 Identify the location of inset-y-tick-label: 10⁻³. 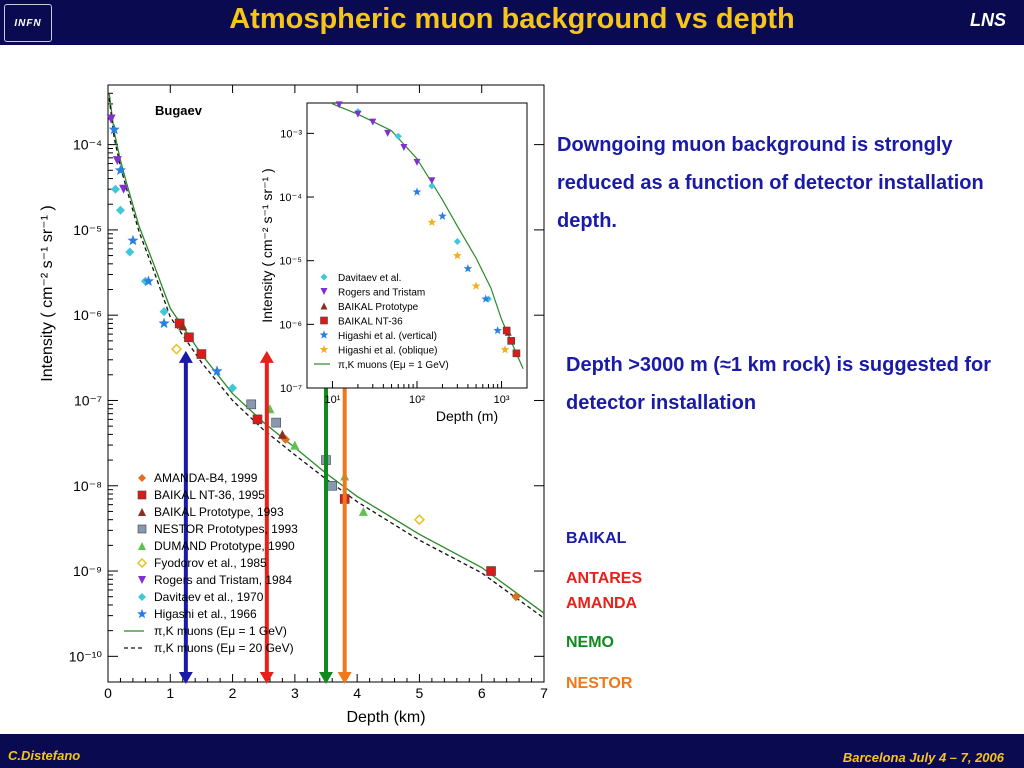
(291, 134).